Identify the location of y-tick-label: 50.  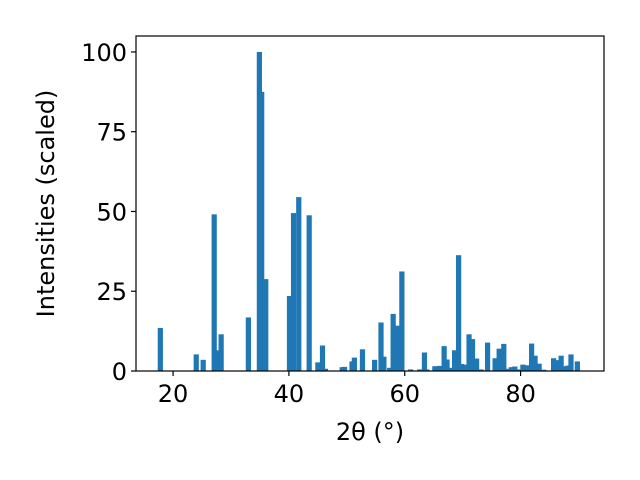
(111, 212).